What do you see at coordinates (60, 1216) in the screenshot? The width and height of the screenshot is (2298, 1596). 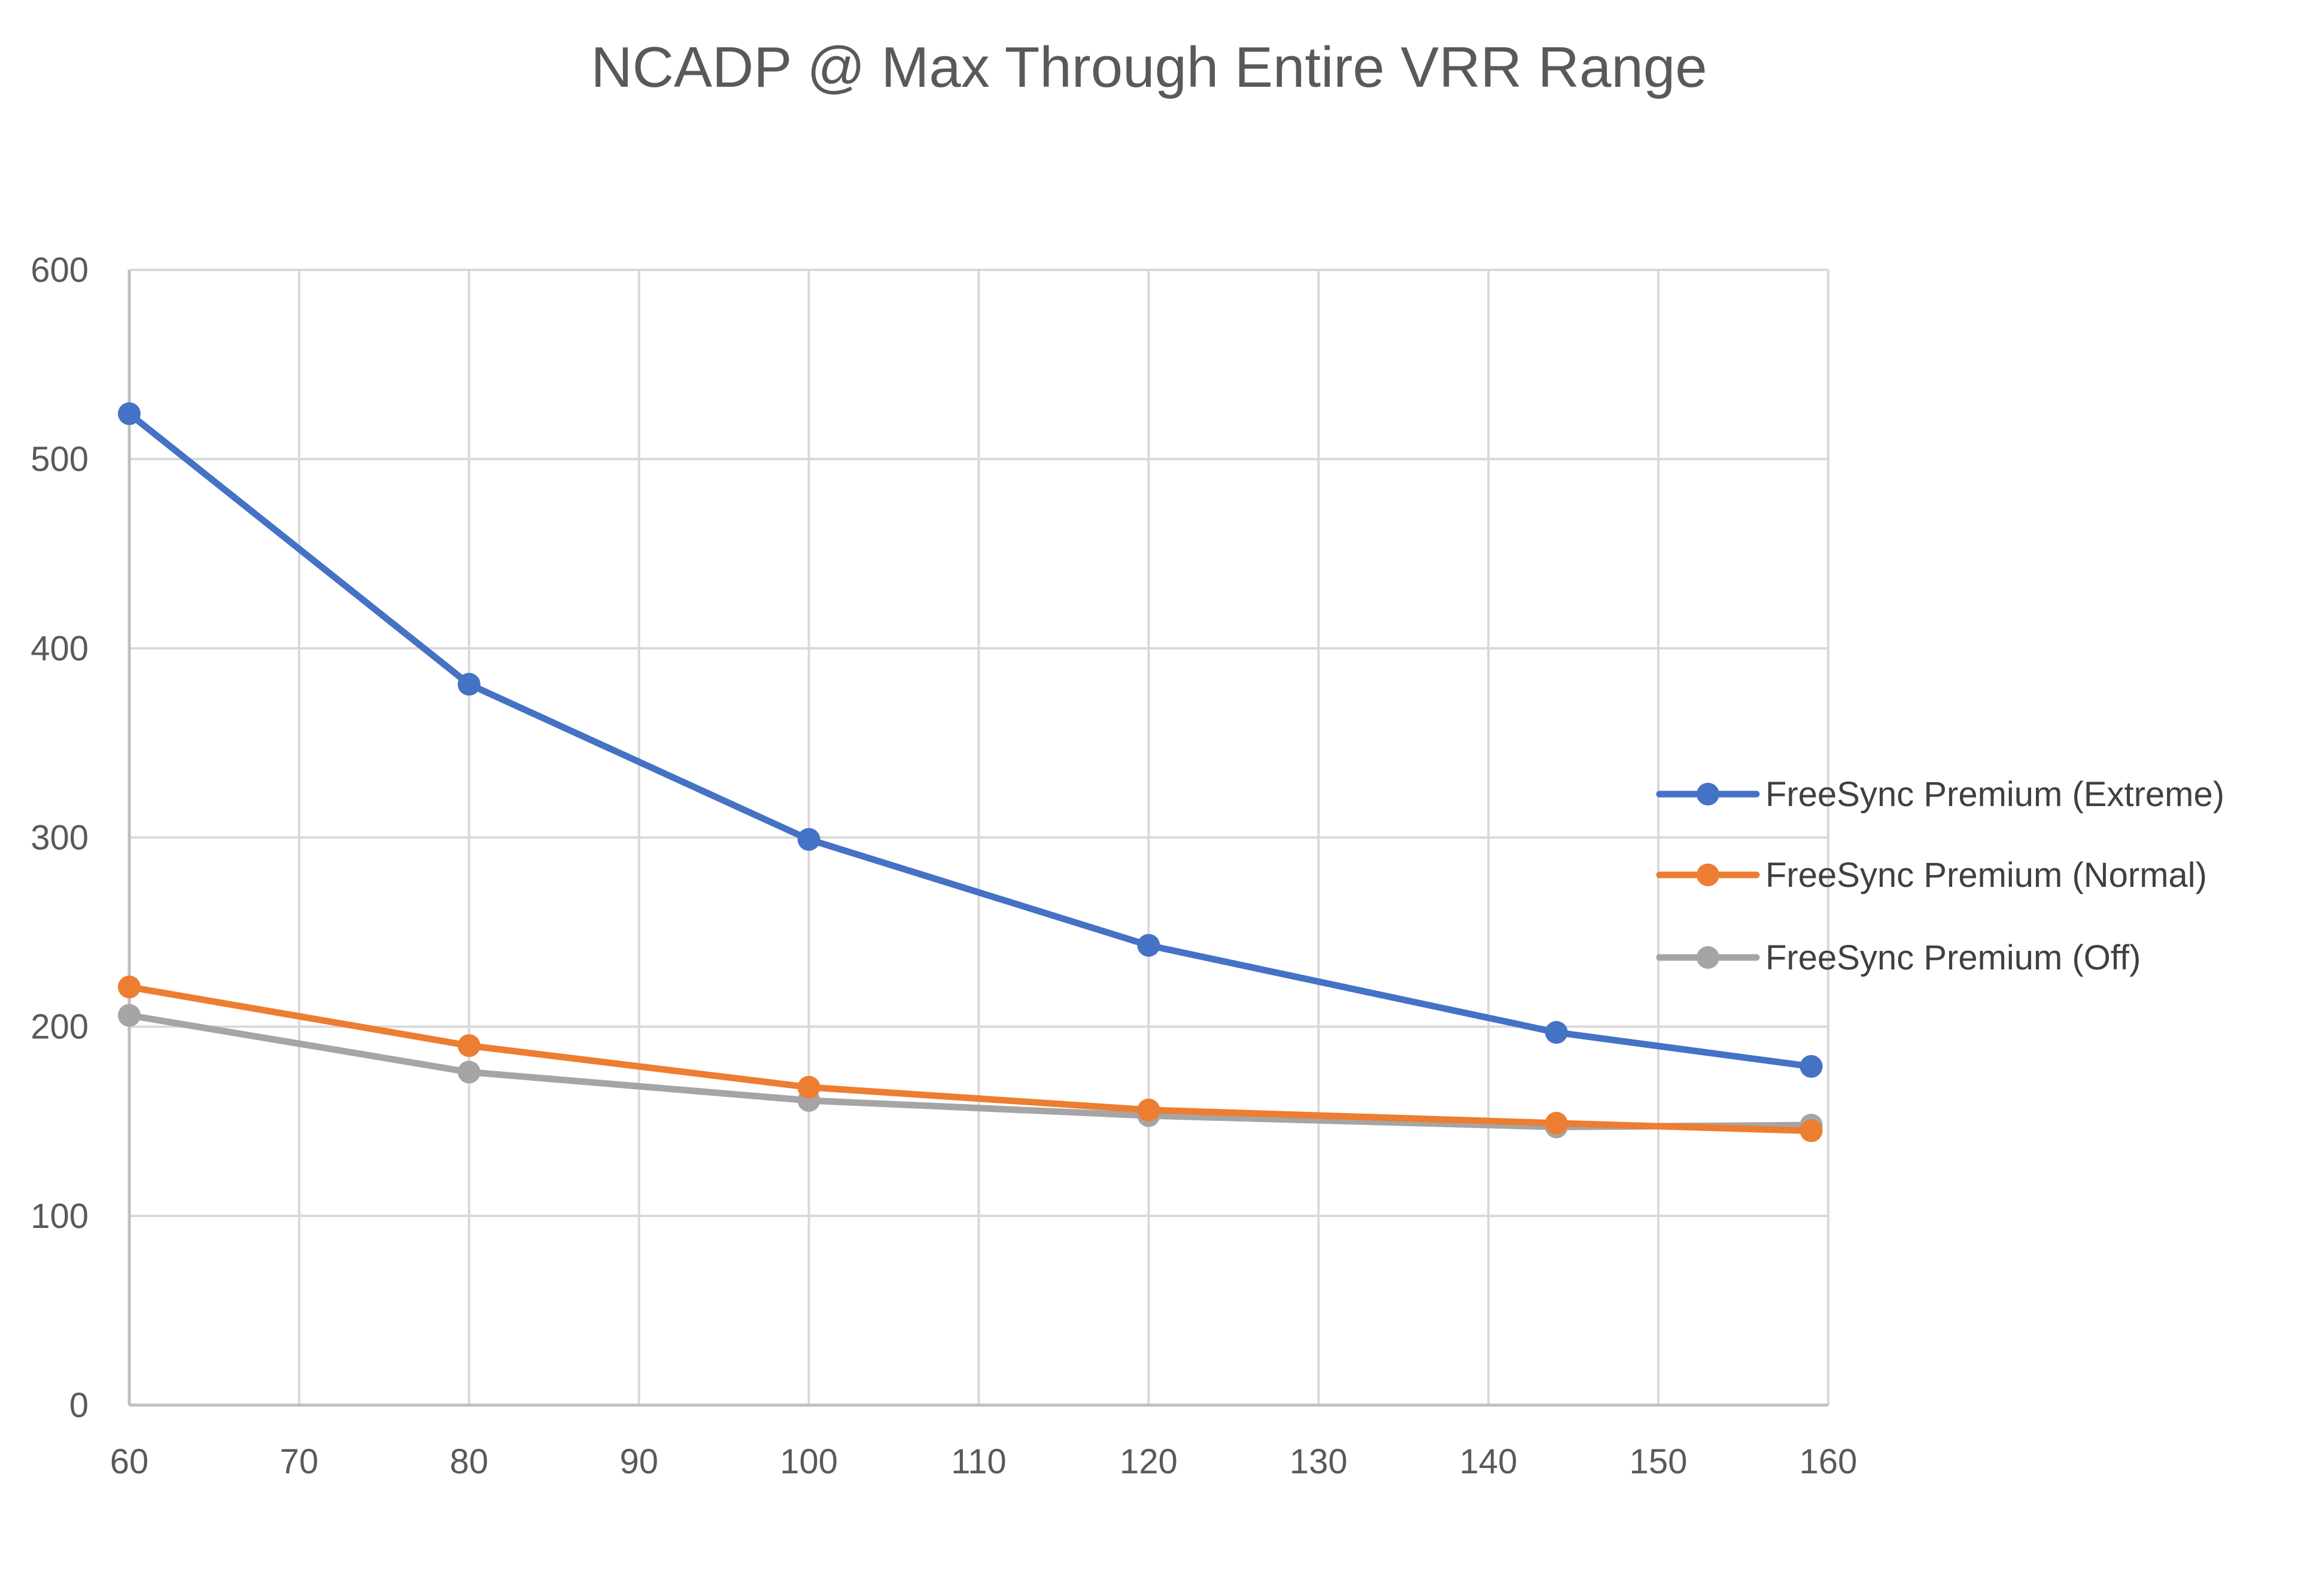 I see `y-tick-label: 100` at bounding box center [60, 1216].